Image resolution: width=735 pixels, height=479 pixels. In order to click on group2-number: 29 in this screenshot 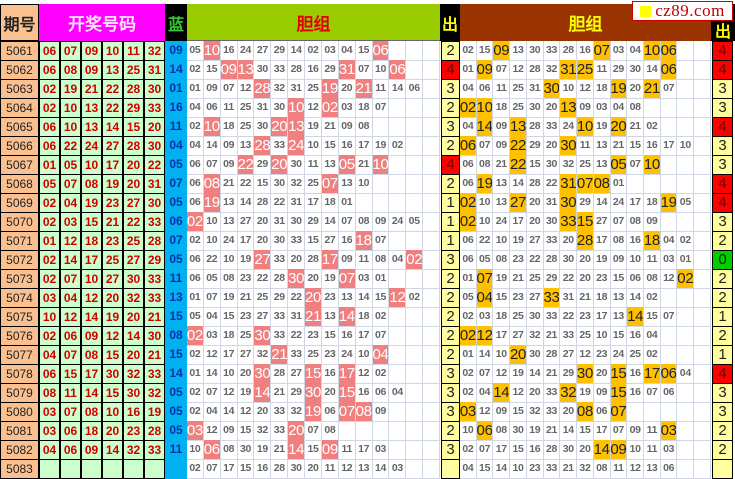, I will do `click(535, 146)`.